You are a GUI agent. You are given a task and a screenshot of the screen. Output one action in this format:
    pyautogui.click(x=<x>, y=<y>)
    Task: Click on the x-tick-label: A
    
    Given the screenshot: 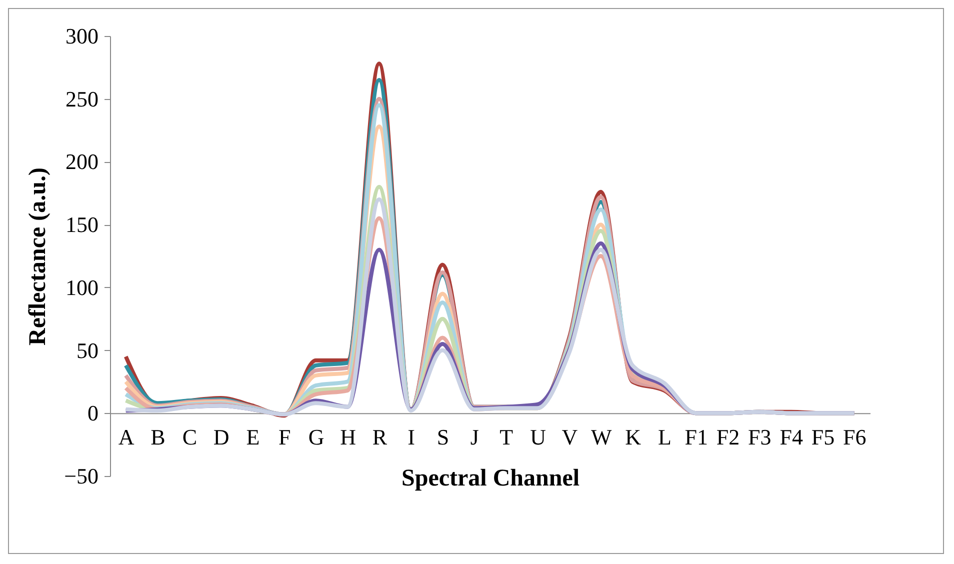 What is the action you would take?
    pyautogui.click(x=126, y=437)
    